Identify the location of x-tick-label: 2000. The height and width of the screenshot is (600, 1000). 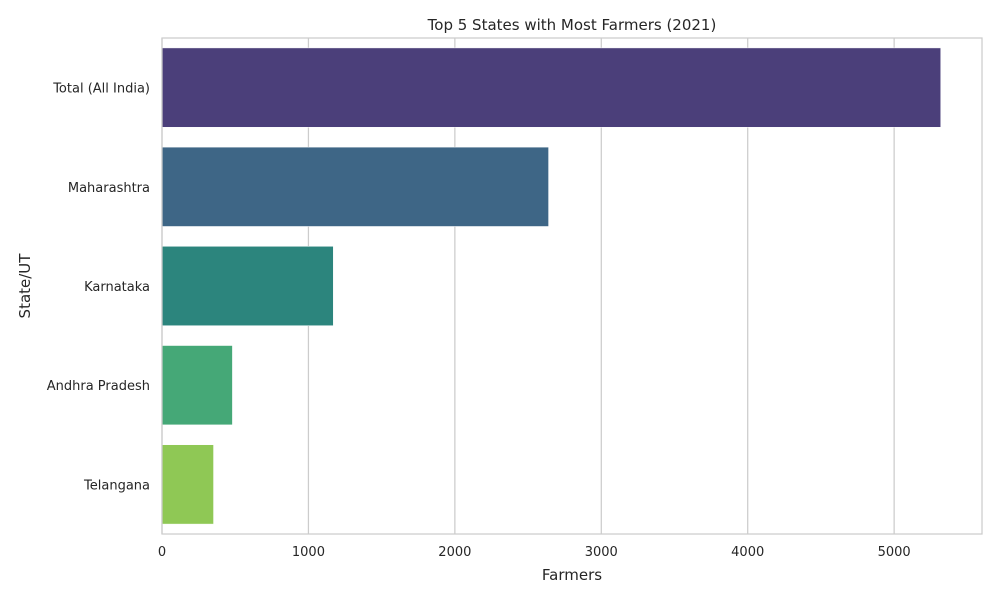
(454, 552).